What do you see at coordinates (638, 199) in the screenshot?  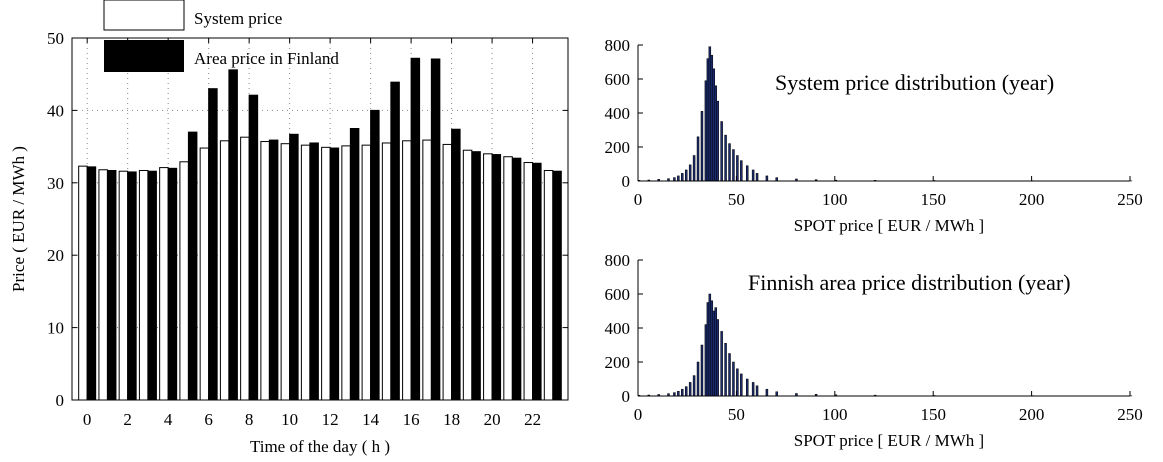 I see `x-tick-label: 0` at bounding box center [638, 199].